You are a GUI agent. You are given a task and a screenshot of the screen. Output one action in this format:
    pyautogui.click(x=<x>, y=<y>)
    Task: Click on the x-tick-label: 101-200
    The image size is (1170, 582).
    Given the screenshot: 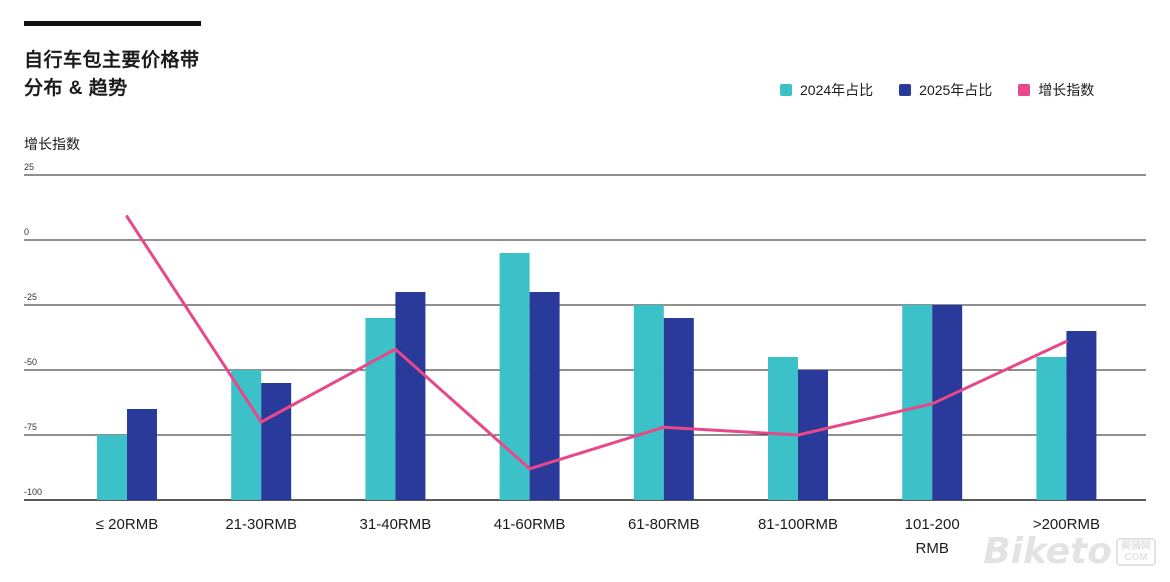 What is the action you would take?
    pyautogui.click(x=932, y=524)
    